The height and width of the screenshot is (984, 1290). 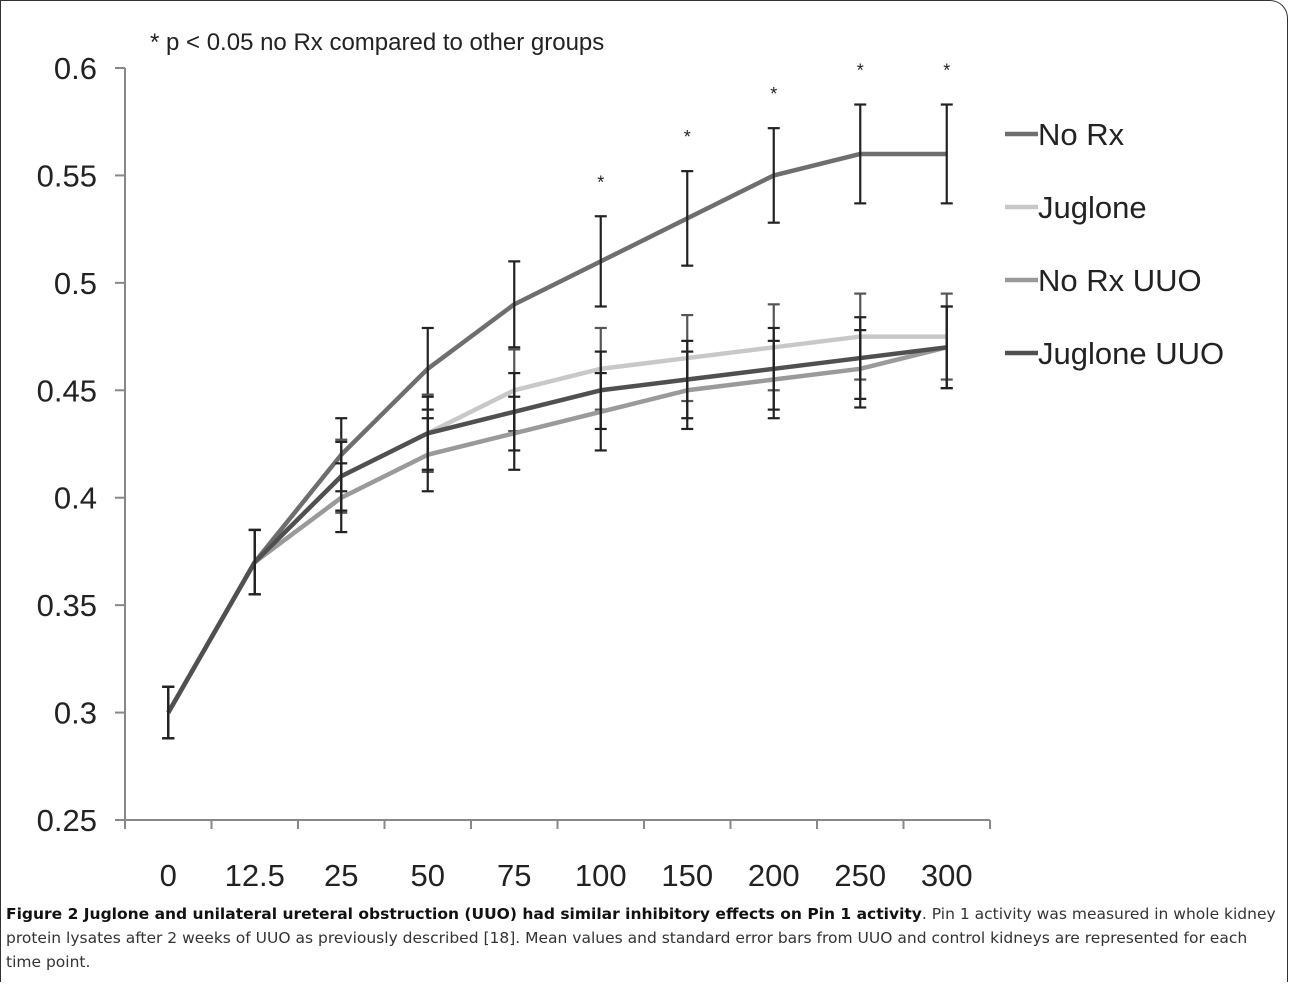 What do you see at coordinates (75, 68) in the screenshot?
I see `y-tick-label: 0.6` at bounding box center [75, 68].